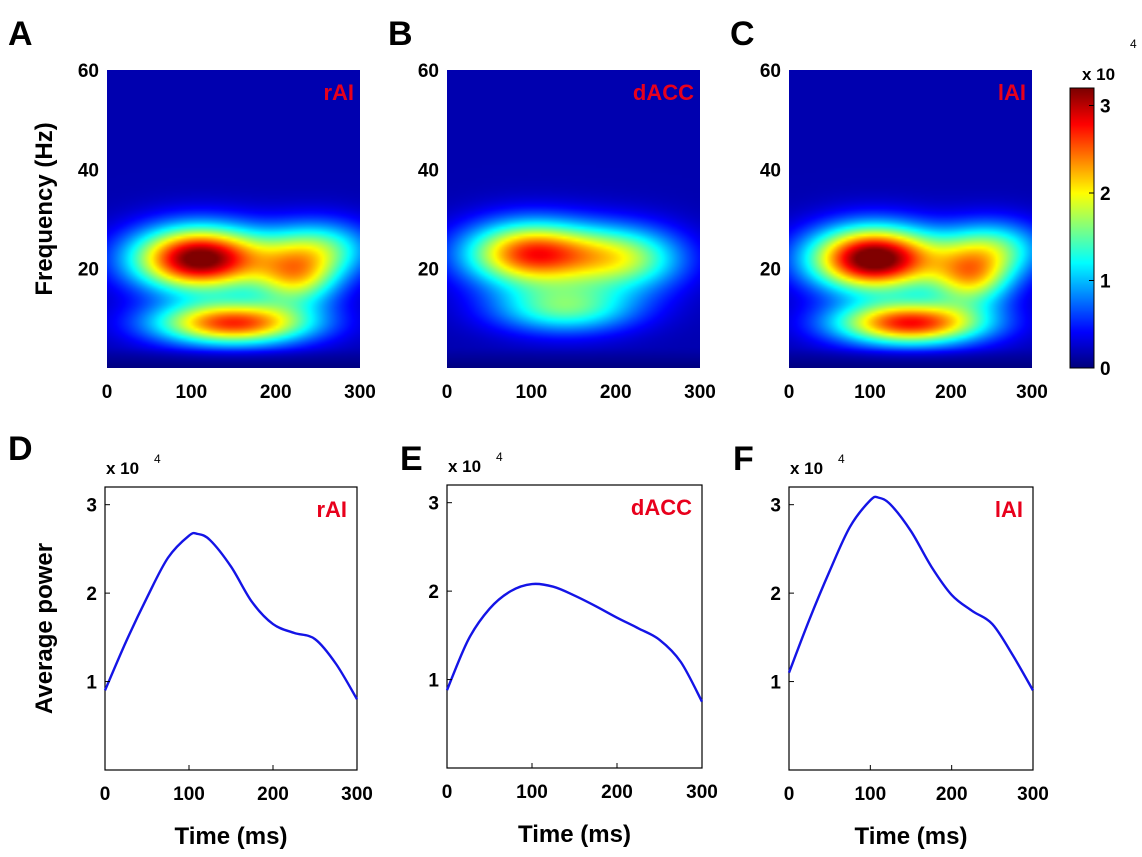 This screenshot has height=857, width=1142. What do you see at coordinates (20, 449) in the screenshot?
I see `panel-letter-d: D` at bounding box center [20, 449].